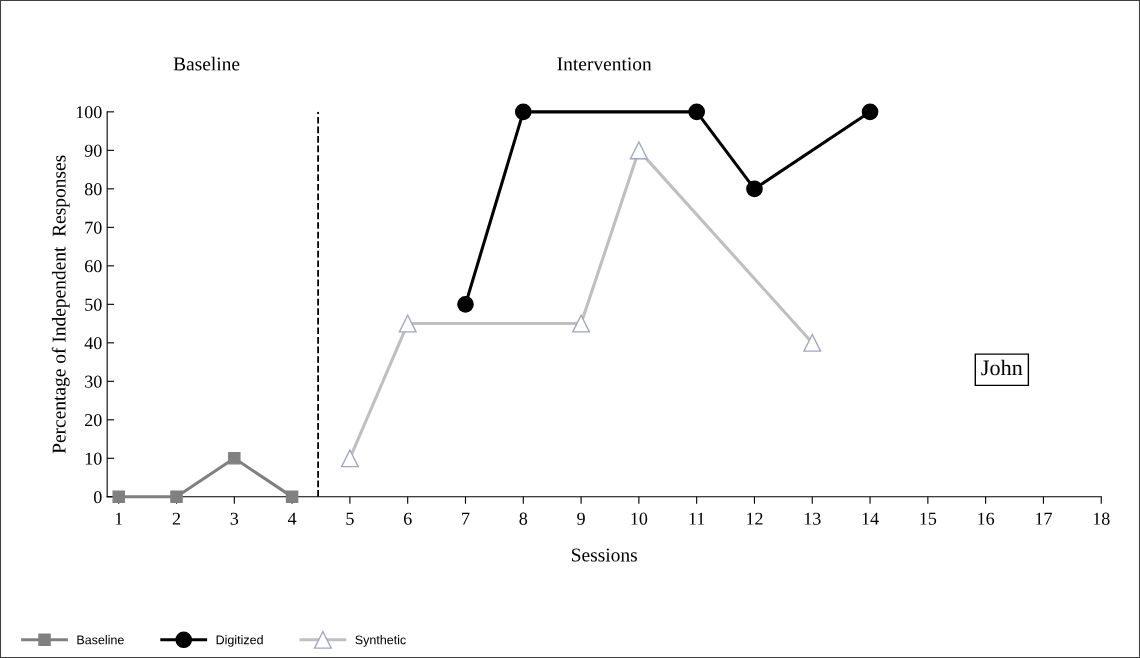  Describe the element at coordinates (1002, 367) in the screenshot. I see `annotation: John` at that location.